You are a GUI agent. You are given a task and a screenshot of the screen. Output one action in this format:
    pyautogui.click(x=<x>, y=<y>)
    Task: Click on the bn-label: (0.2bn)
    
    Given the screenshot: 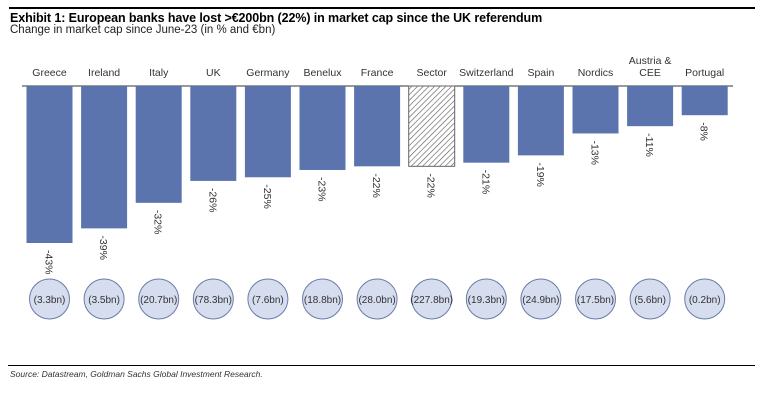 What is the action you would take?
    pyautogui.click(x=705, y=300)
    